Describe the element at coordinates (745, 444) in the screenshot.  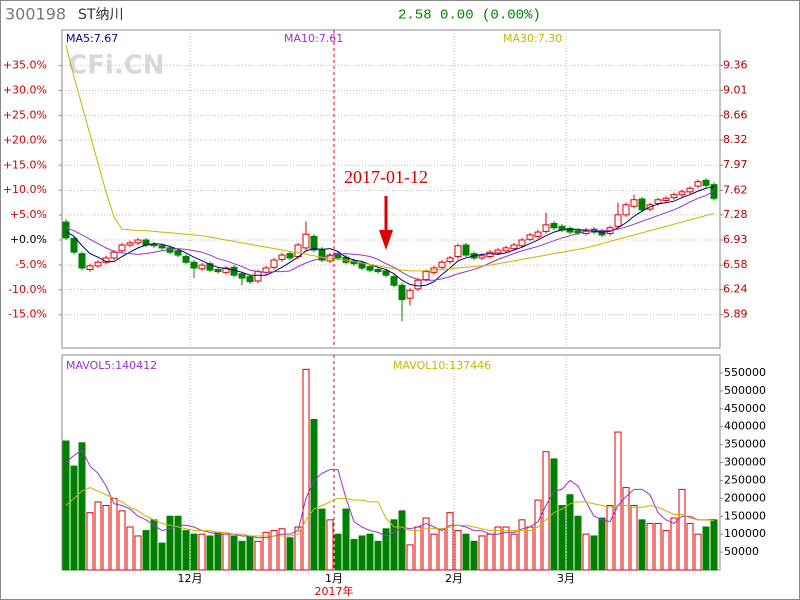
I see `y-tick-label: 350000` at that location.